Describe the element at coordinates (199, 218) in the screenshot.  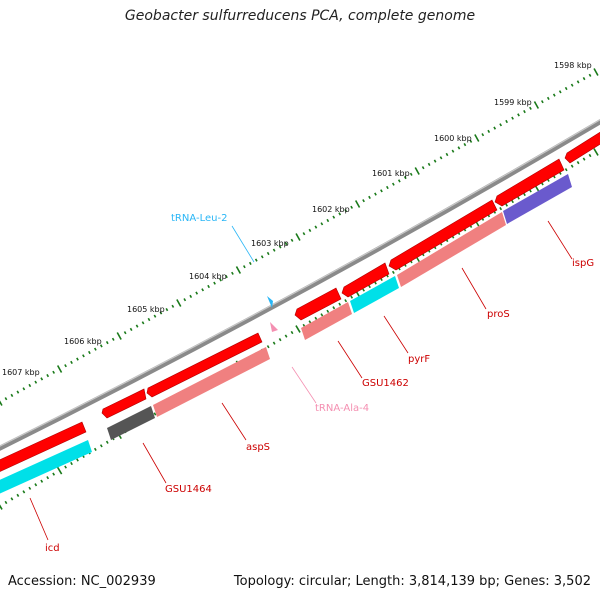
I see `gene-label-trna-leu-2: tRNA-Leu-2` at that location.